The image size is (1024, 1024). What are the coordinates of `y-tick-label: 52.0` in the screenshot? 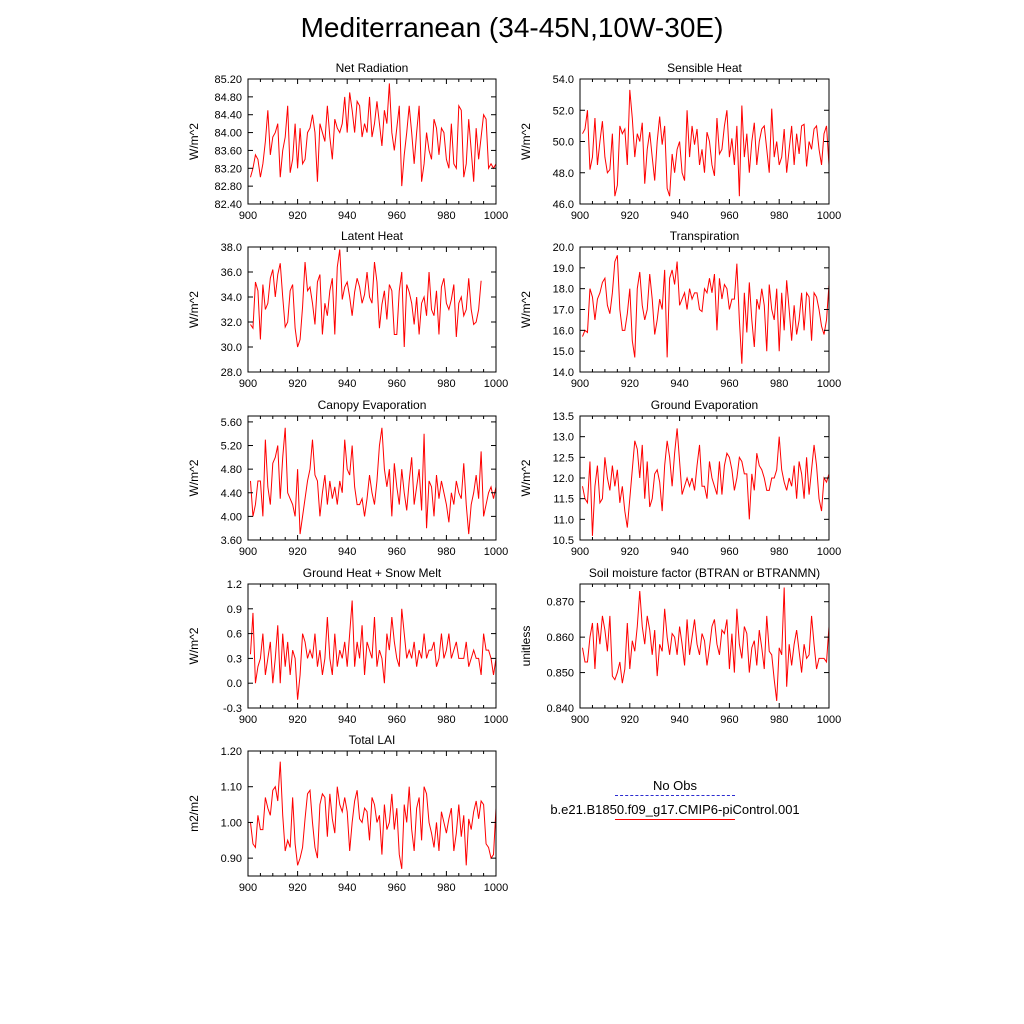 It's located at (563, 111).